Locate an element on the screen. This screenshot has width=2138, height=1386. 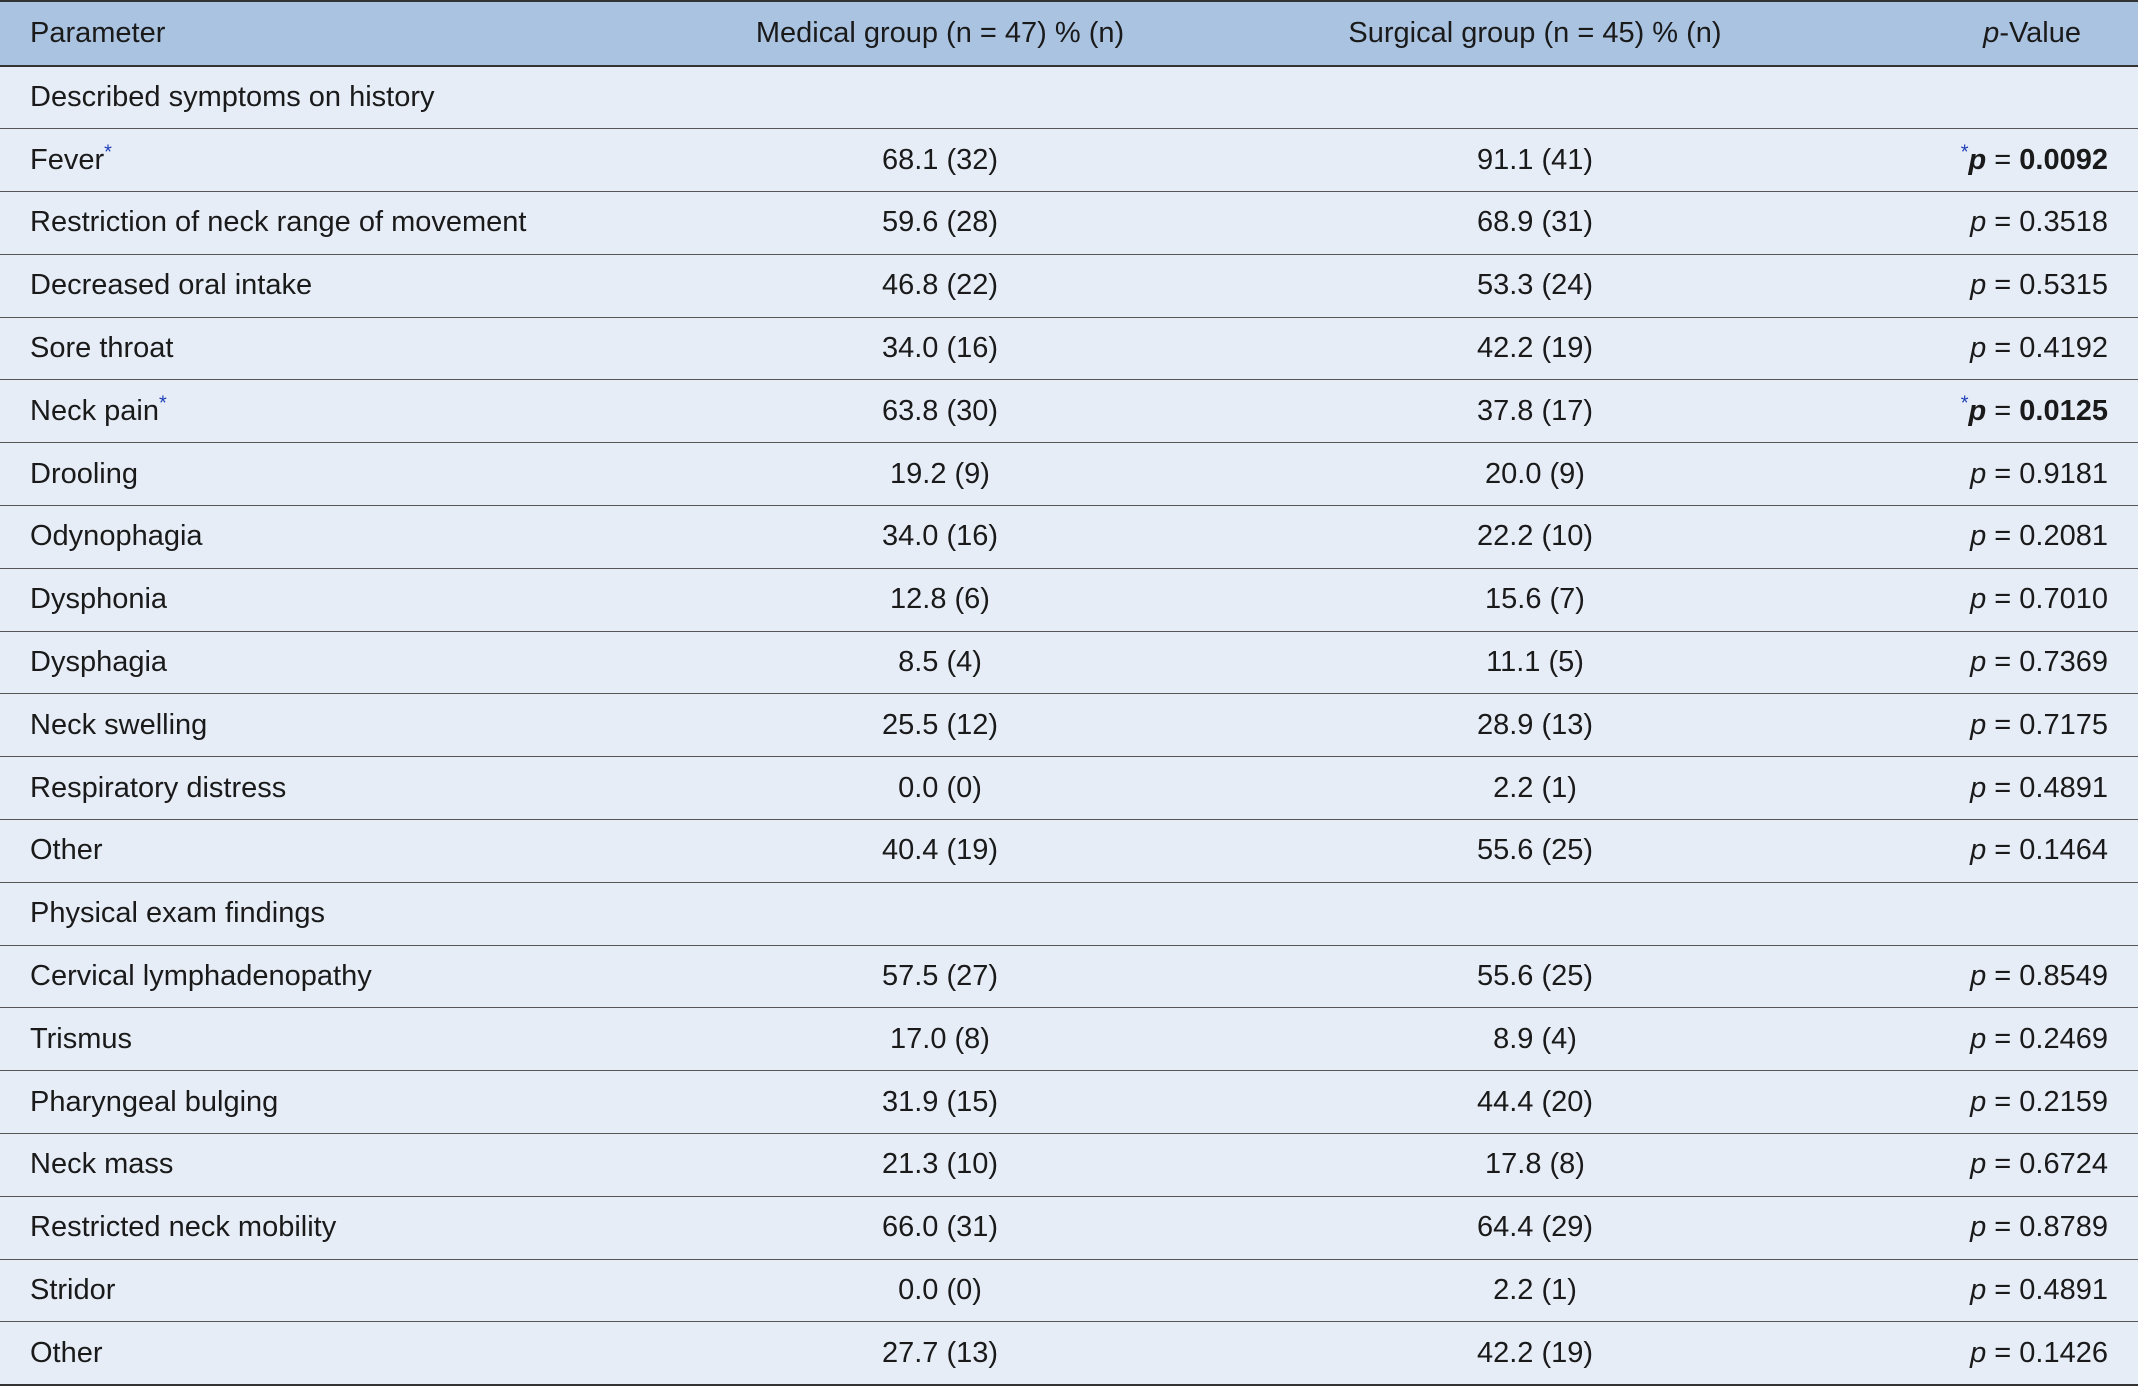
table-row: Trismus 17.0 (8) 8.9 (4) p = 0.2469 is located at coordinates (1069, 1039).